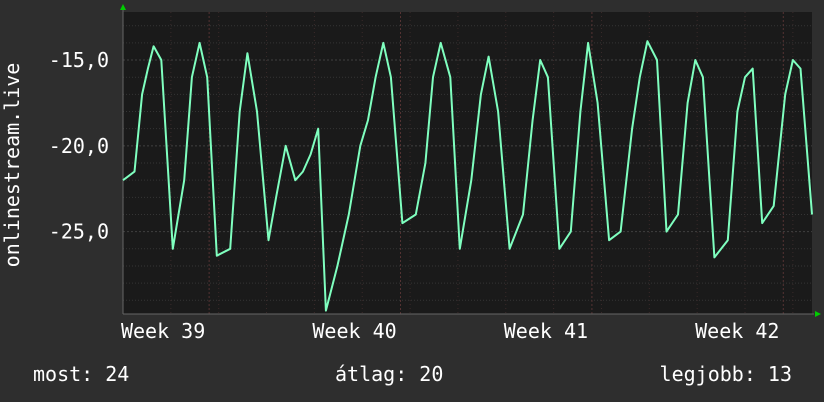 The height and width of the screenshot is (402, 824). What do you see at coordinates (79, 60) in the screenshot?
I see `y-tick-label: -15,0` at bounding box center [79, 60].